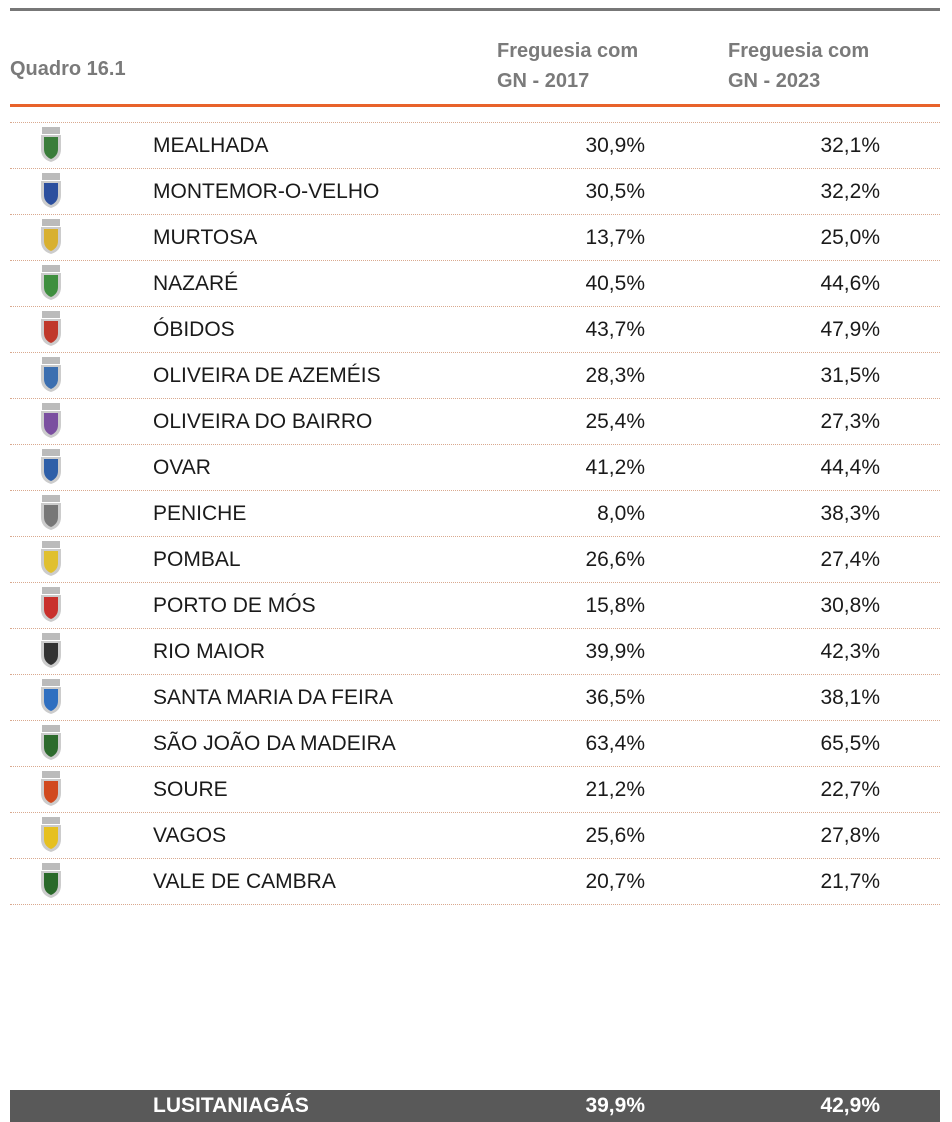  What do you see at coordinates (615, 329) in the screenshot?
I see `value-2017: 43,7%` at bounding box center [615, 329].